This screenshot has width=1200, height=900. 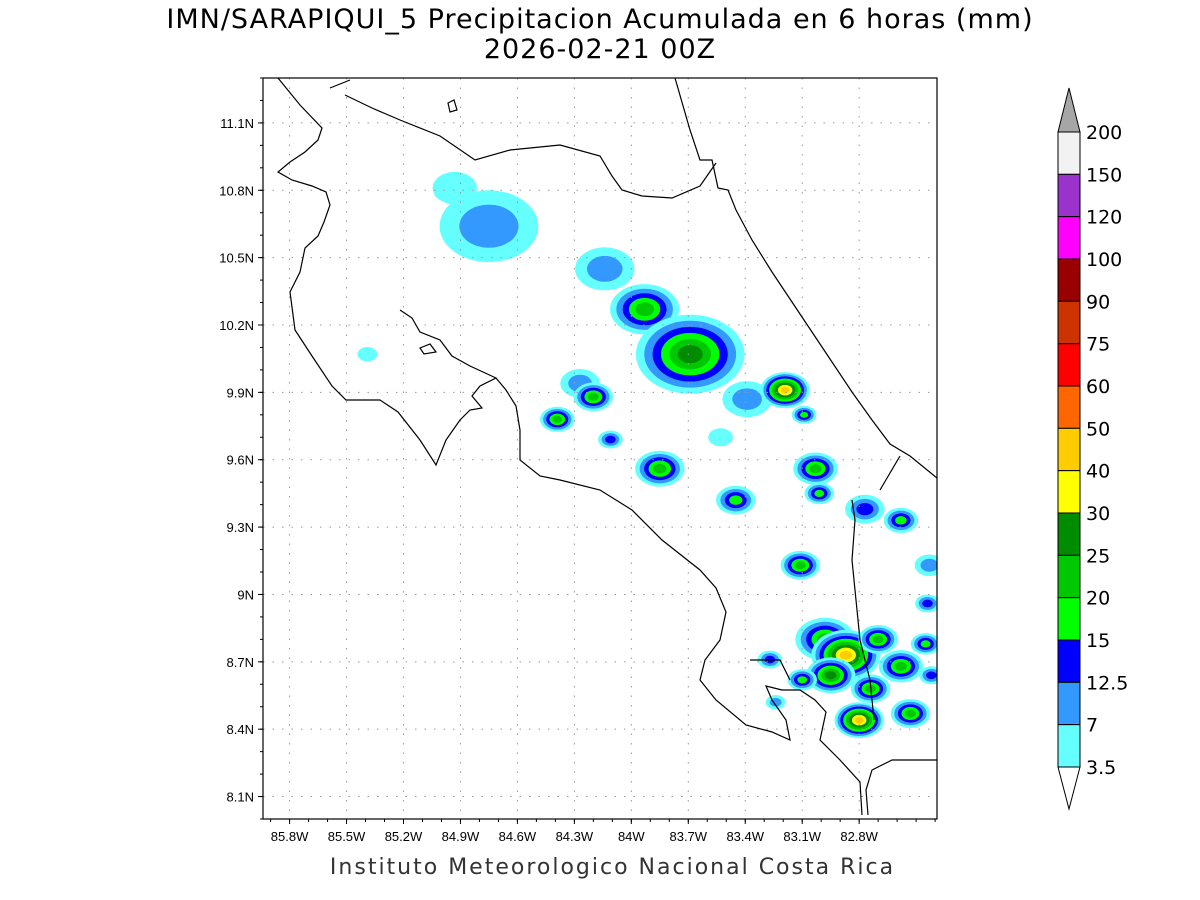 What do you see at coordinates (688, 836) in the screenshot?
I see `x-tick-label: 83.7W` at bounding box center [688, 836].